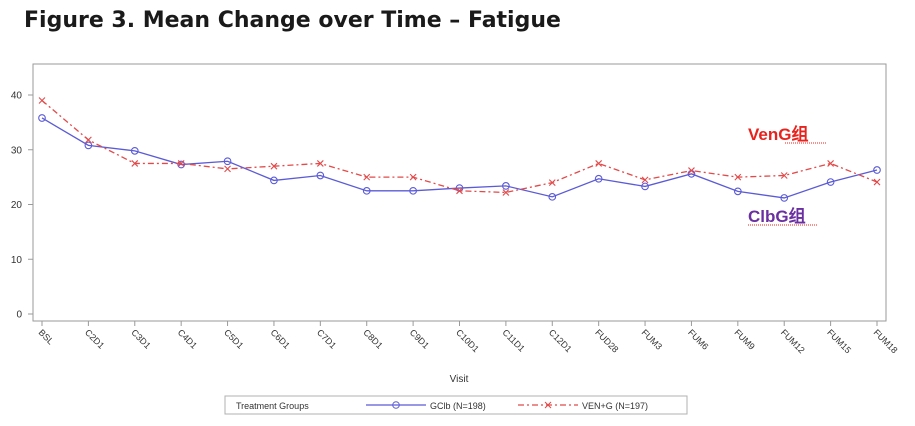 The height and width of the screenshot is (426, 915). Describe the element at coordinates (187, 338) in the screenshot. I see `x-tick-label: C4D1` at that location.